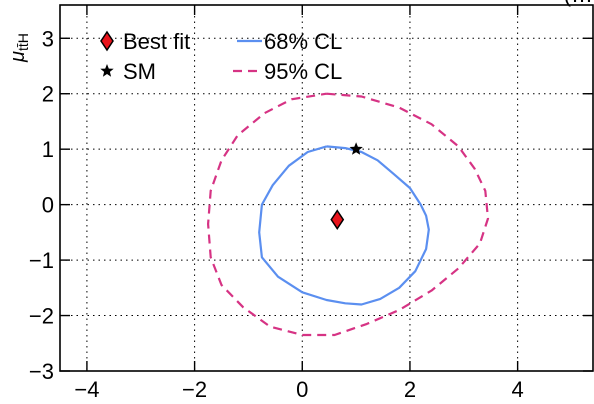 This screenshot has height=404, width=594. Describe the element at coordinates (48, 205) in the screenshot. I see `y-tick-label: 0` at that location.